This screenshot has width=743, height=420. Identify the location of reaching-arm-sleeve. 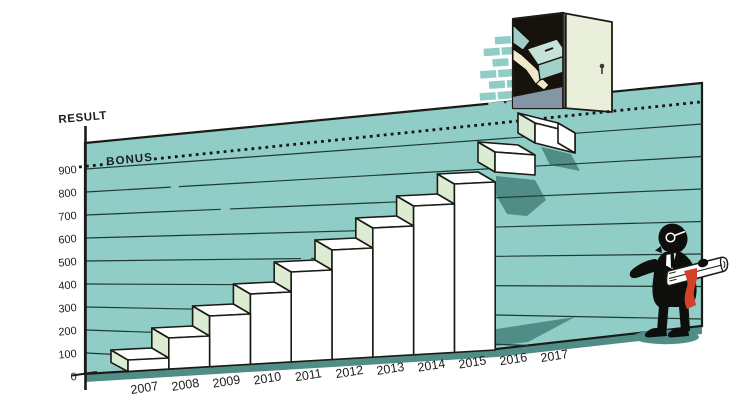
(521, 37).